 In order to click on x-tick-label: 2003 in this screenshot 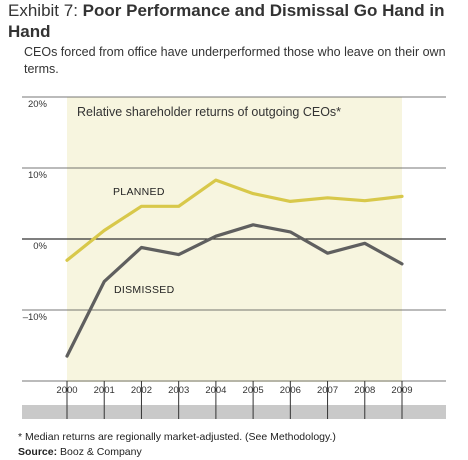, I will do `click(178, 390)`.